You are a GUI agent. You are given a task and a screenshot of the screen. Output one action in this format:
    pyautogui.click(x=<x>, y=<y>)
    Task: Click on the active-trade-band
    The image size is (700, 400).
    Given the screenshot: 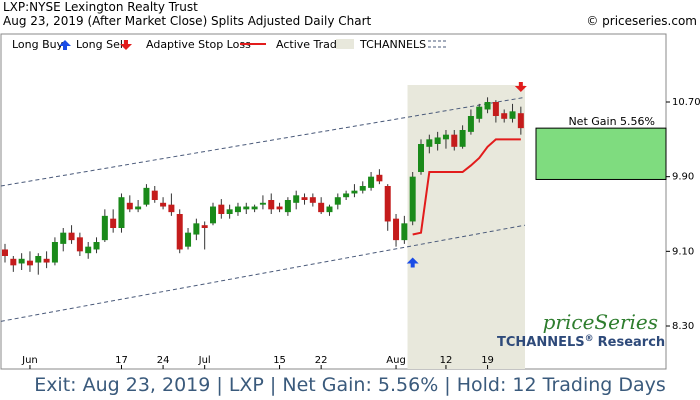 What is the action you would take?
    pyautogui.click(x=466, y=227)
    